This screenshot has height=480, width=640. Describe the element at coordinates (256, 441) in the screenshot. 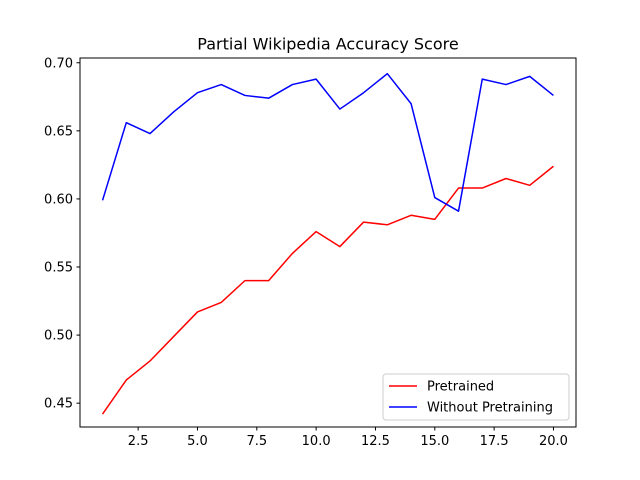

I see `x-tick-label: 7.5` at that location.